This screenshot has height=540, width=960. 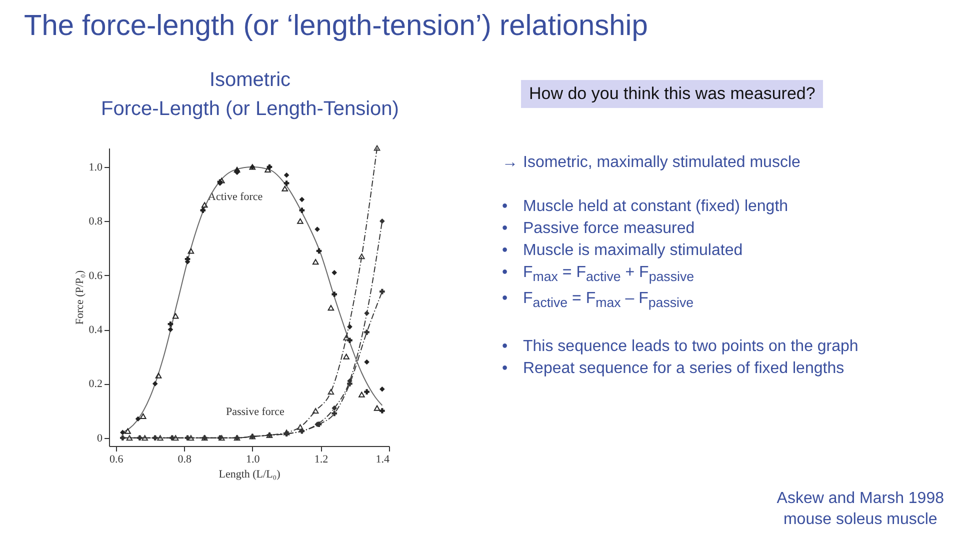 I want to click on y-tick-label: 0.2, so click(x=95, y=384).